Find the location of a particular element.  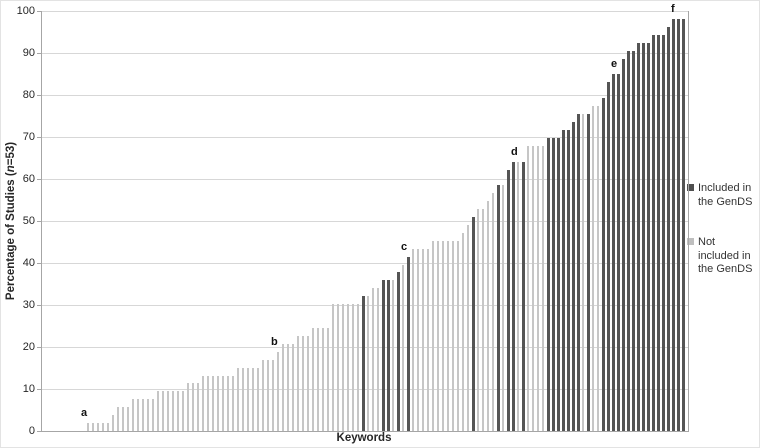

legend-label-included: Included in the GenDS is located at coordinates (725, 195).